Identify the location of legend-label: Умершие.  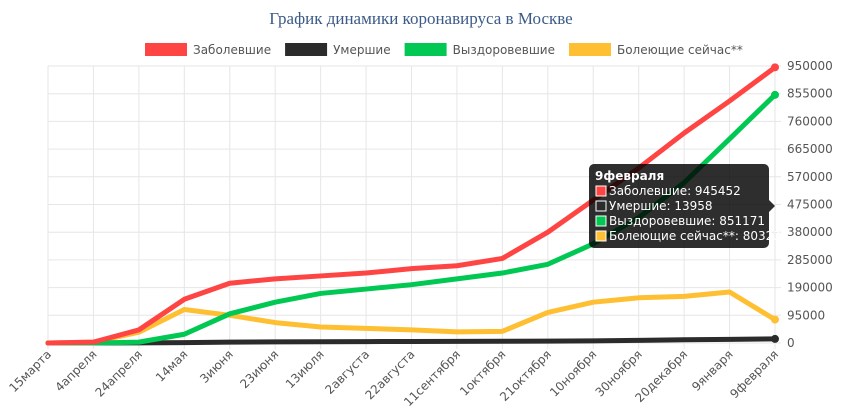
(362, 50).